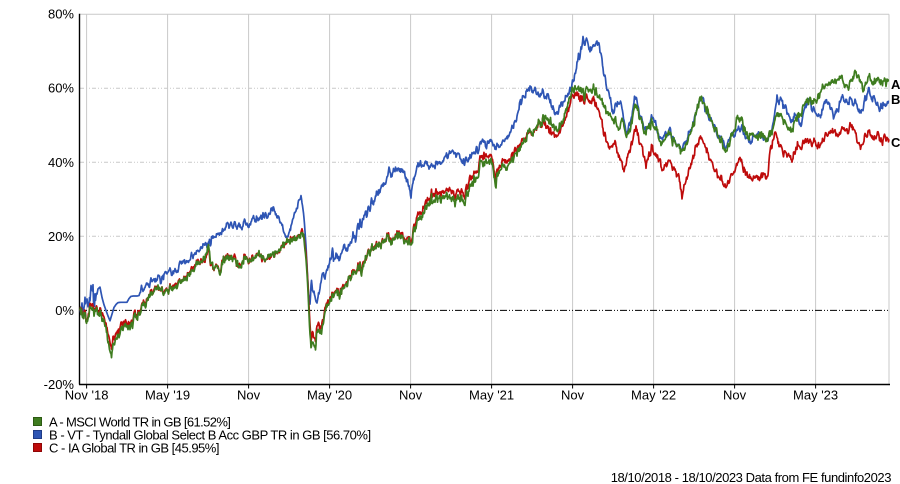 The image size is (900, 484). What do you see at coordinates (134, 448) in the screenshot?
I see `svg-text:C - IA Global TR in GB [45.95%: C - IA Global TR in GB [45.95%]` at bounding box center [134, 448].